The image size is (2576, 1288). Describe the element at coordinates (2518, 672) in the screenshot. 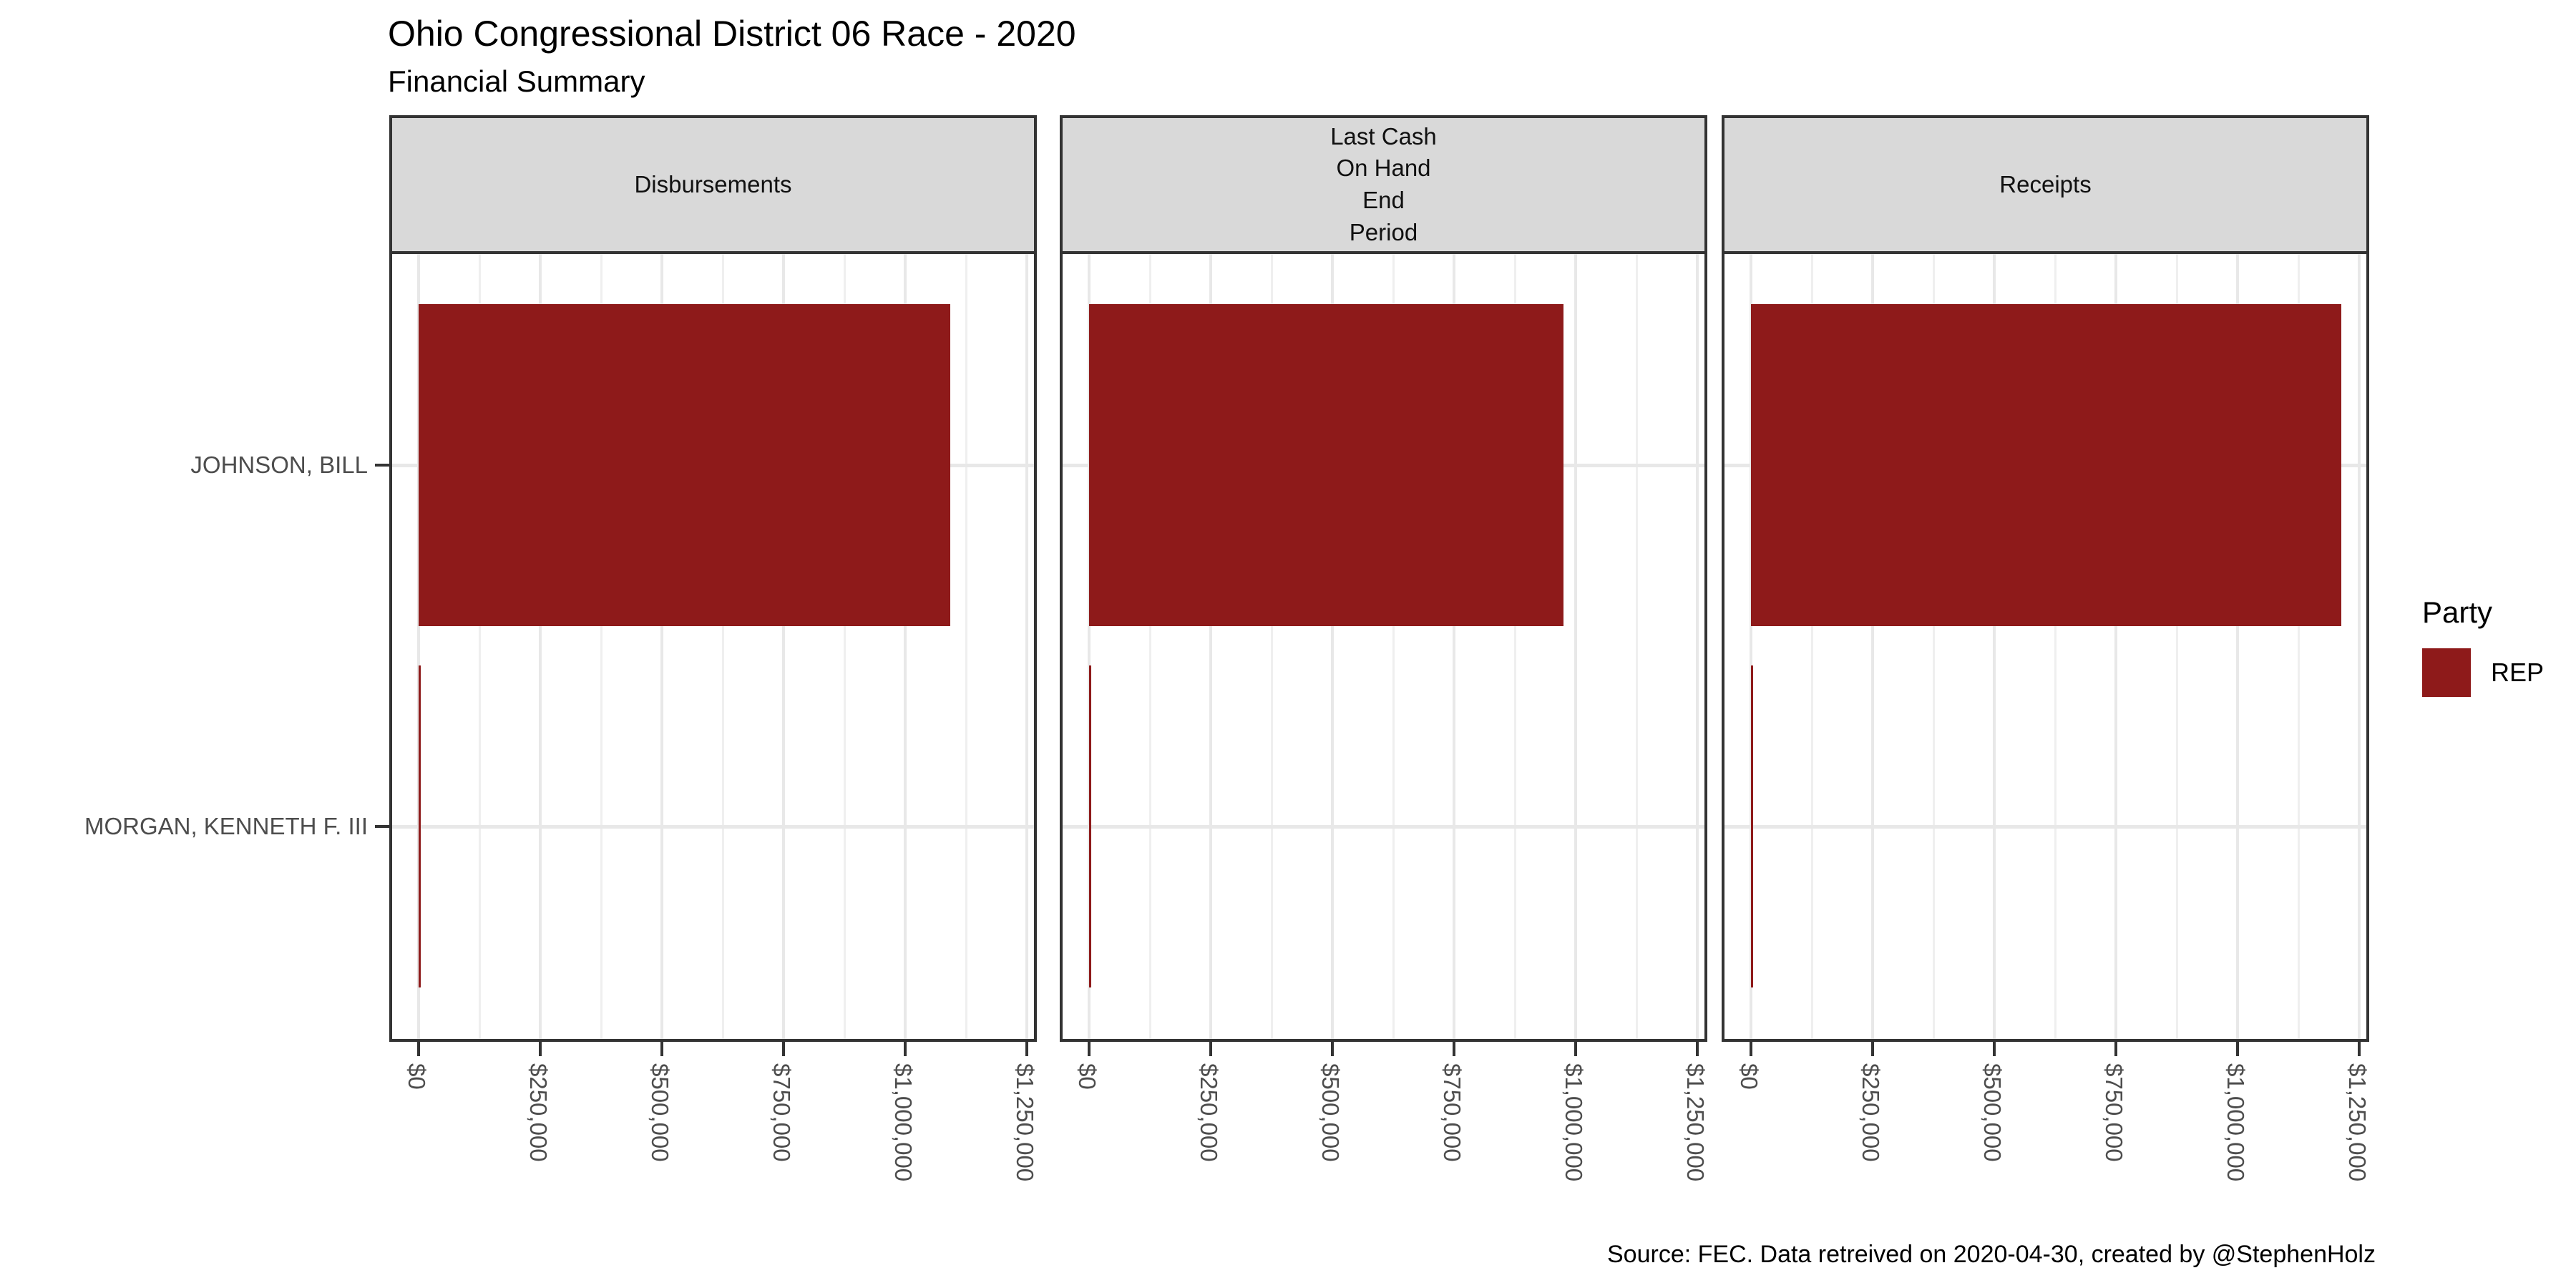

I see `legend-entry-label: REP` at that location.